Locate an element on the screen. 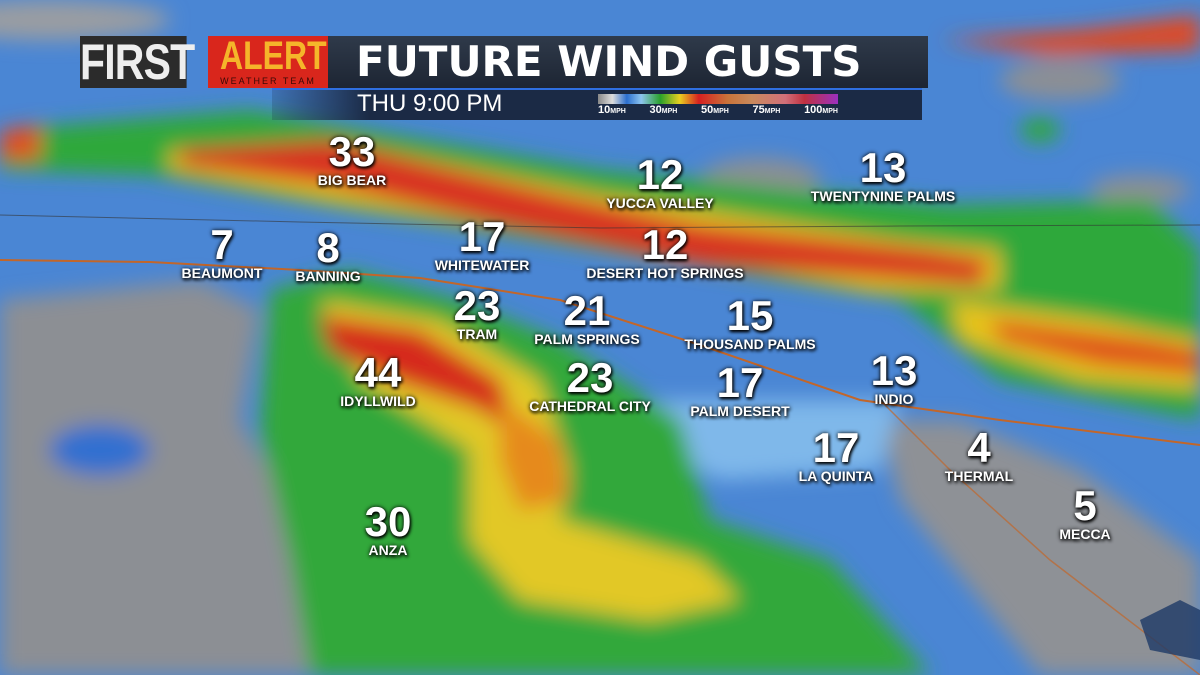  legend-stop: 50MPH is located at coordinates (715, 110).